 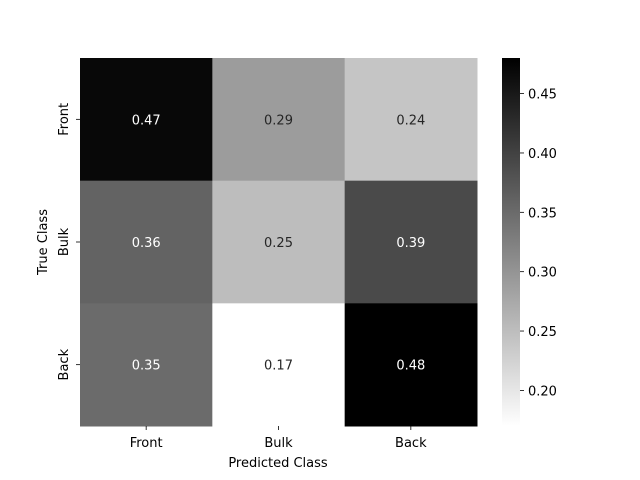 I want to click on cell-value-label: 0.29, so click(x=278, y=120).